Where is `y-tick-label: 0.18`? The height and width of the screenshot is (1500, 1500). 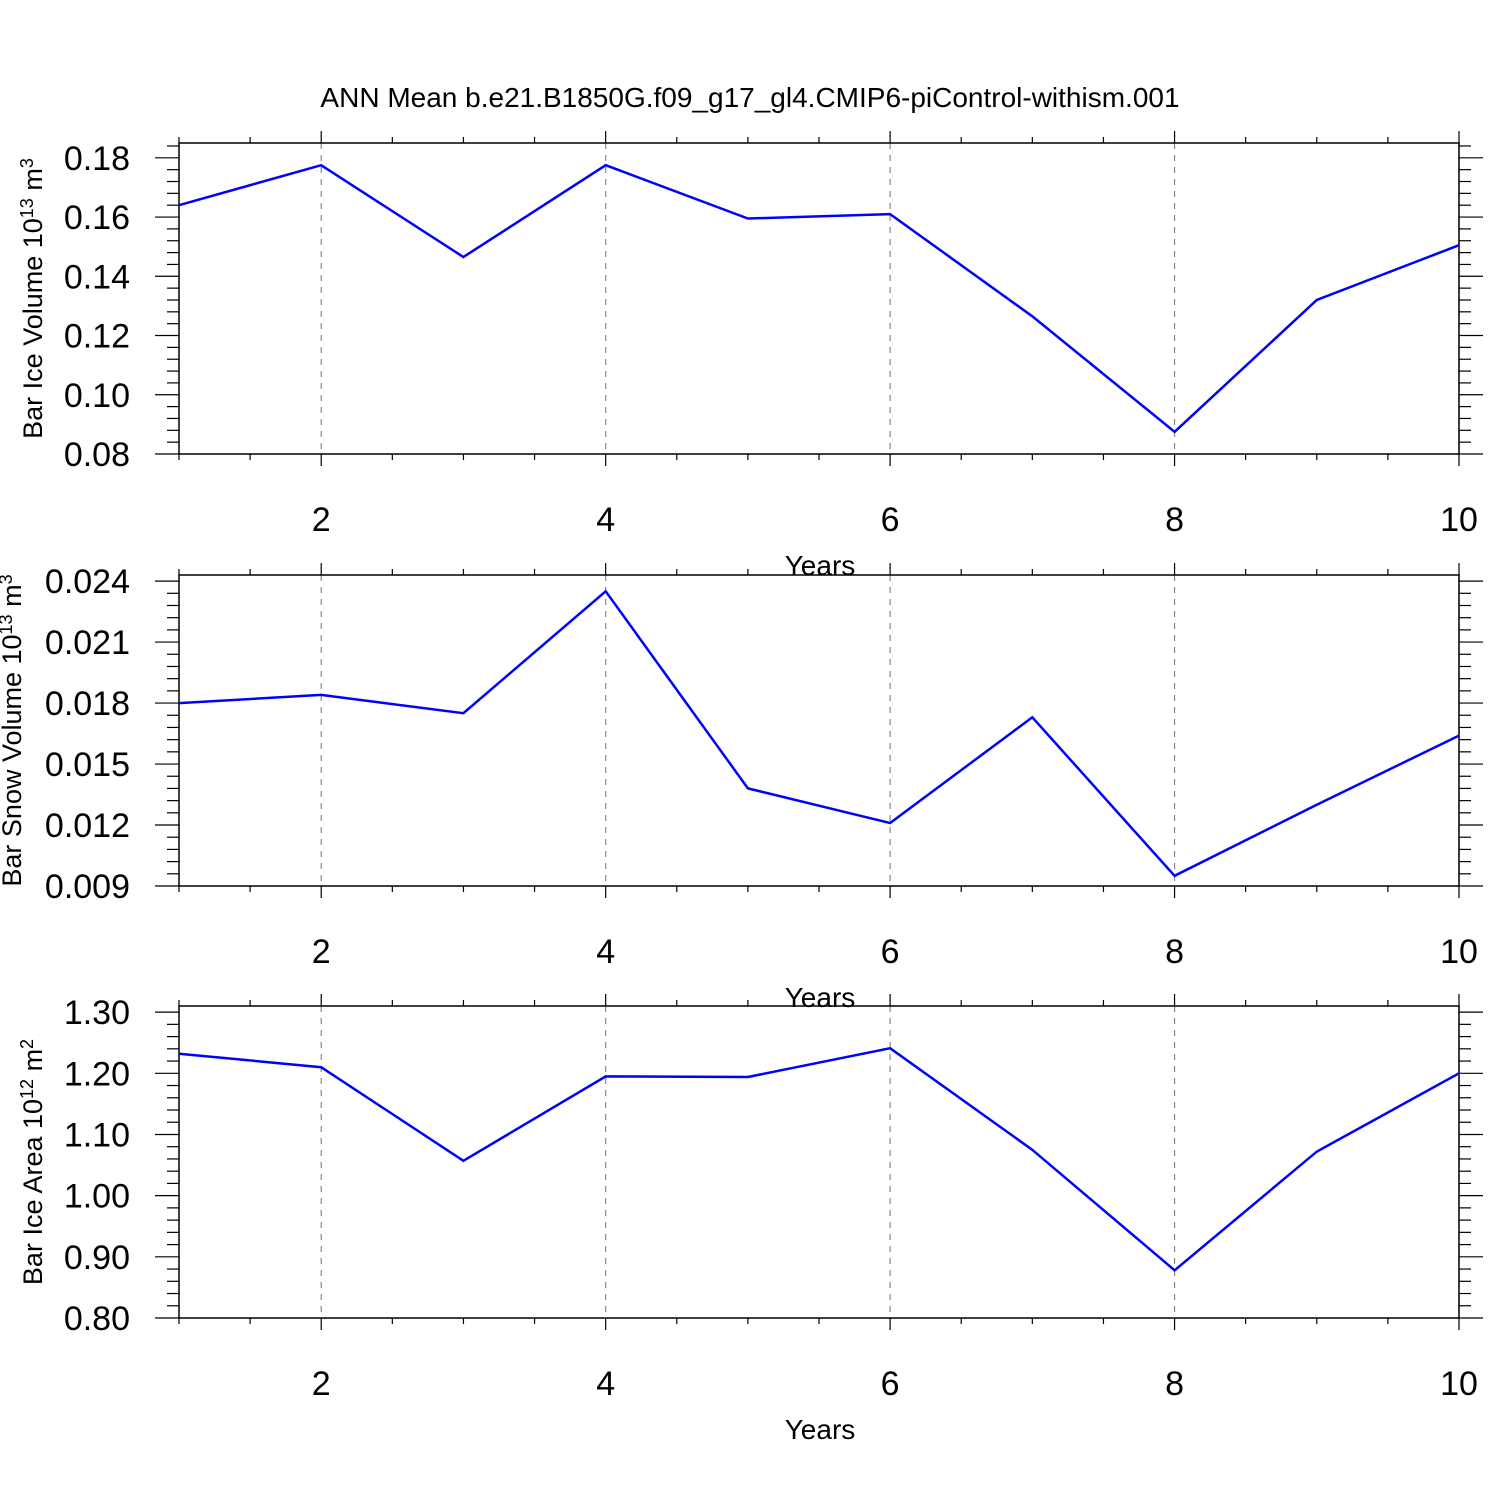 y-tick-label: 0.18 is located at coordinates (97, 159).